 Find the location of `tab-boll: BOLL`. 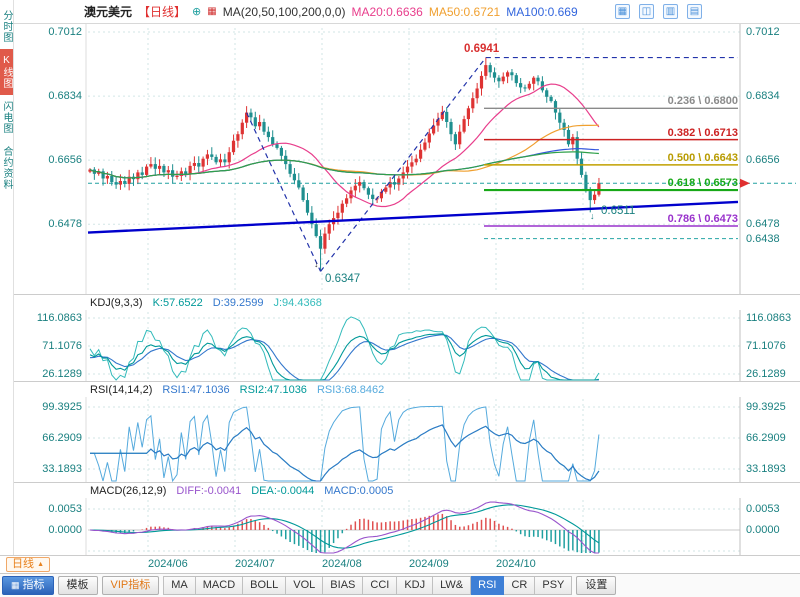

tab-boll: BOLL is located at coordinates (265, 585).